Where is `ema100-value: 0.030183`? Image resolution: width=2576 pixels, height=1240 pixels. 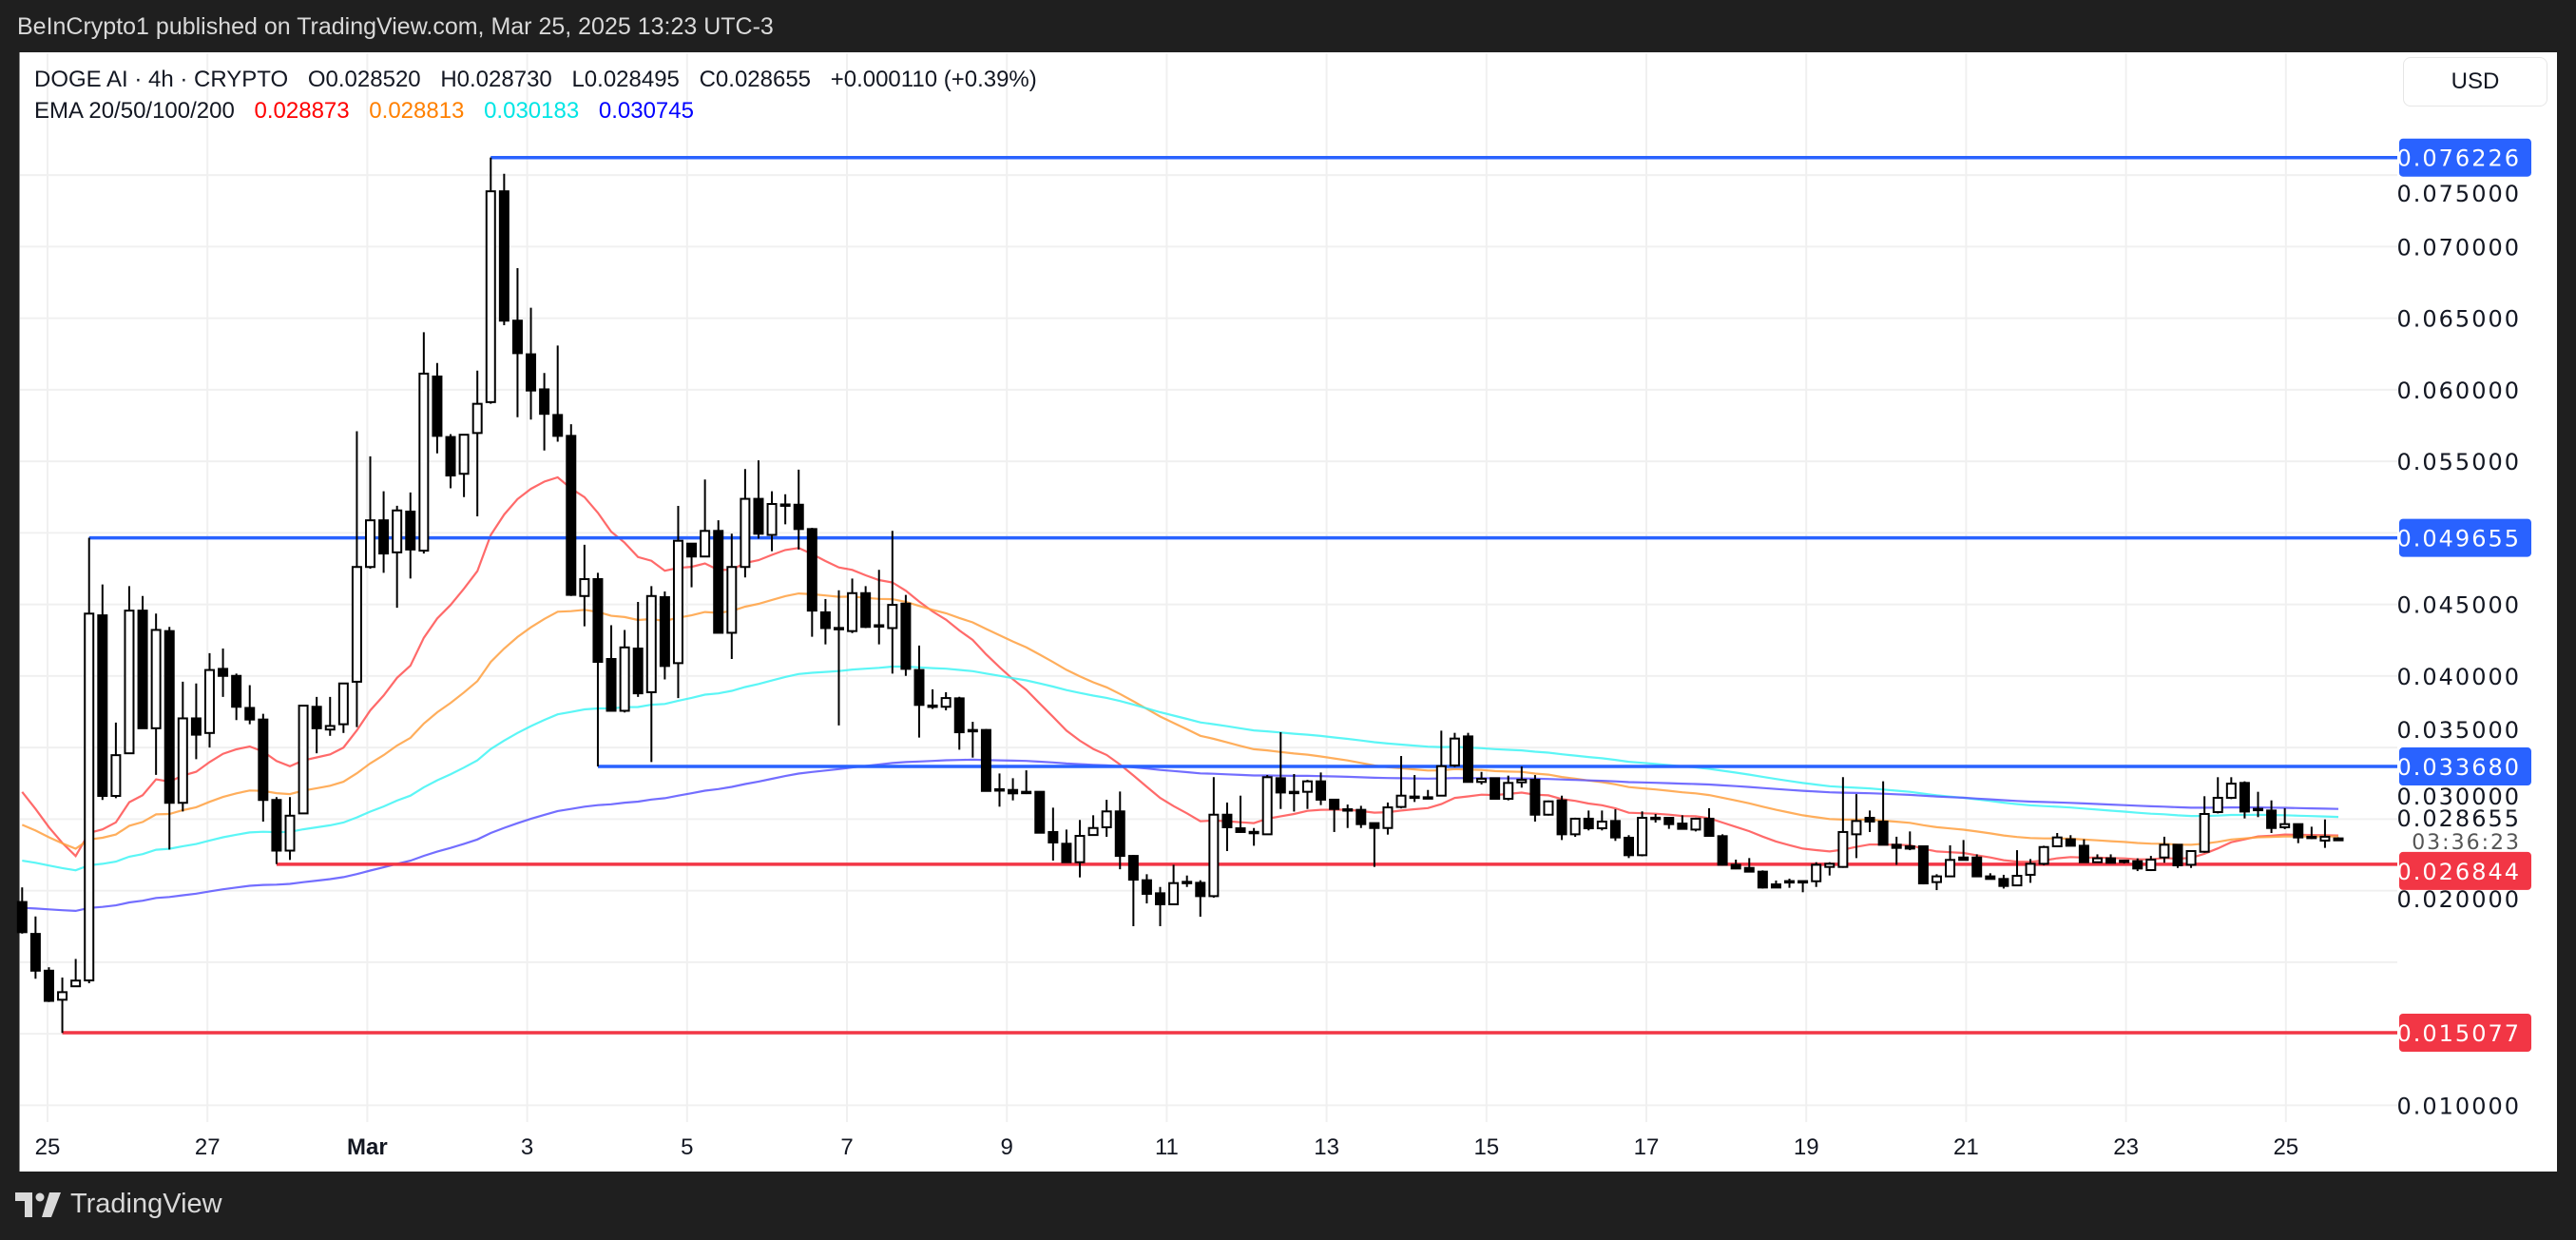
ema100-value: 0.030183 is located at coordinates (532, 111).